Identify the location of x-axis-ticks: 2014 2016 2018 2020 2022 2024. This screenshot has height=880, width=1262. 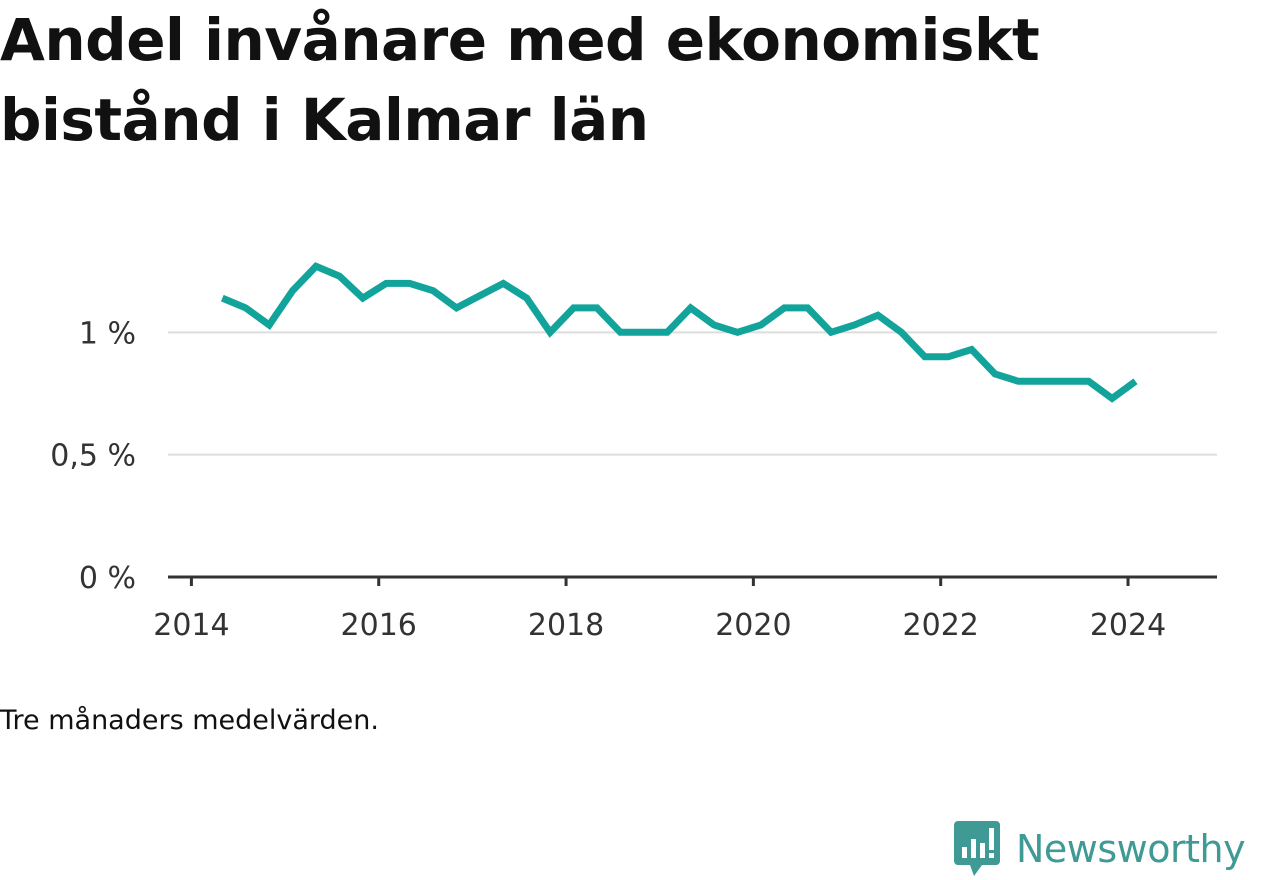
(659, 610).